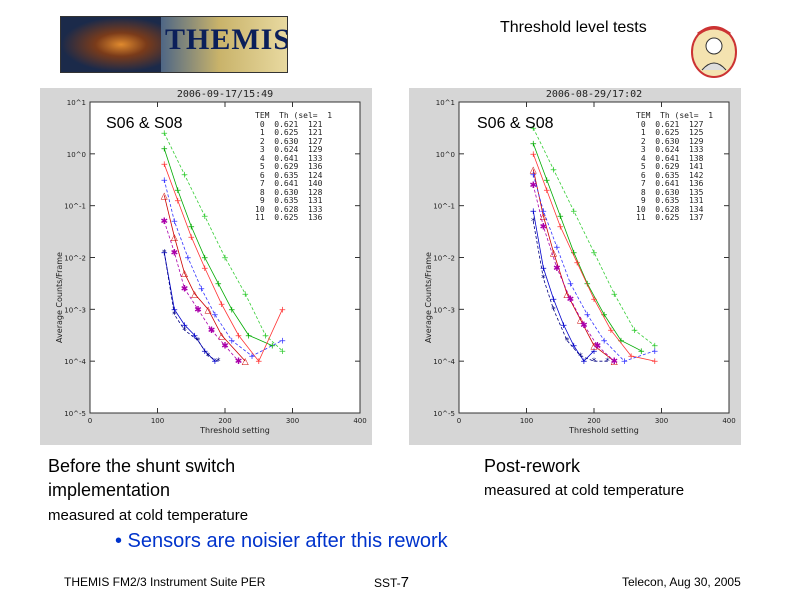 Image resolution: width=792 pixels, height=612 pixels. Describe the element at coordinates (281, 541) in the screenshot. I see `bullet-point: • Sensors are noisier after this rework` at that location.